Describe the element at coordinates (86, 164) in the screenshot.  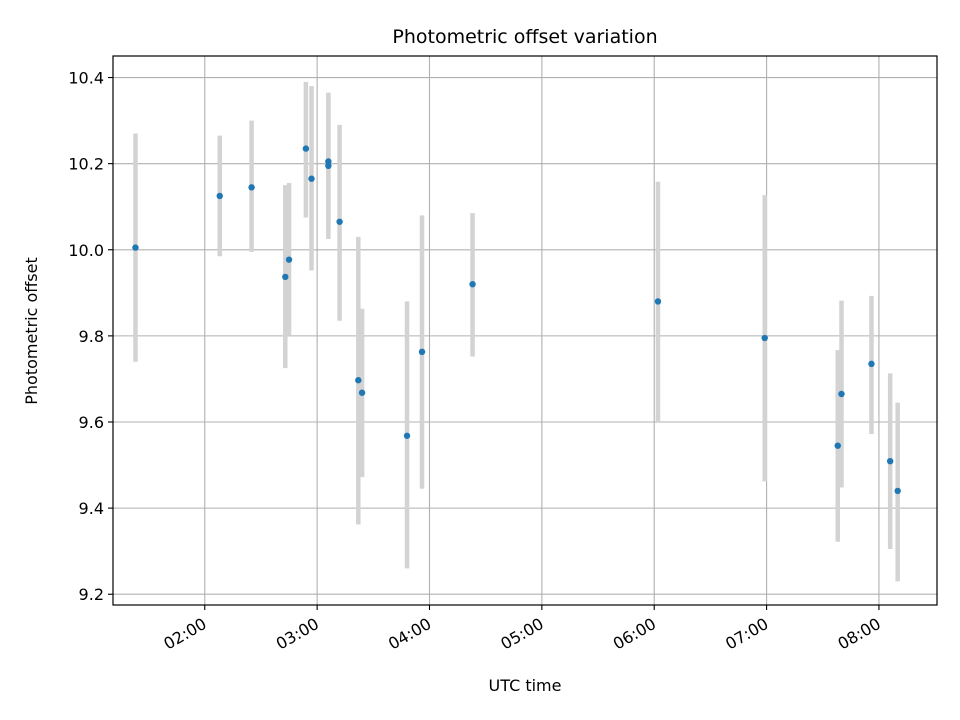
I see `y-tick-label: 10.2` at that location.